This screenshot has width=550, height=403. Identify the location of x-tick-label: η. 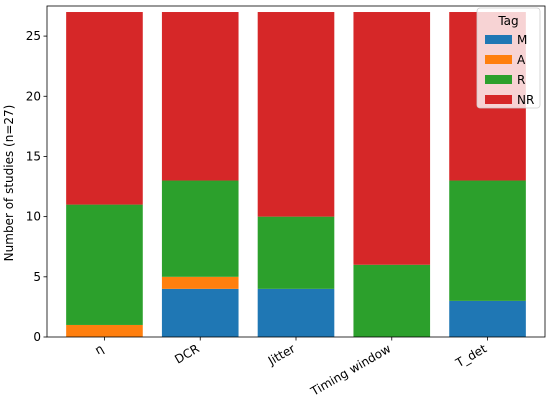
(99, 349).